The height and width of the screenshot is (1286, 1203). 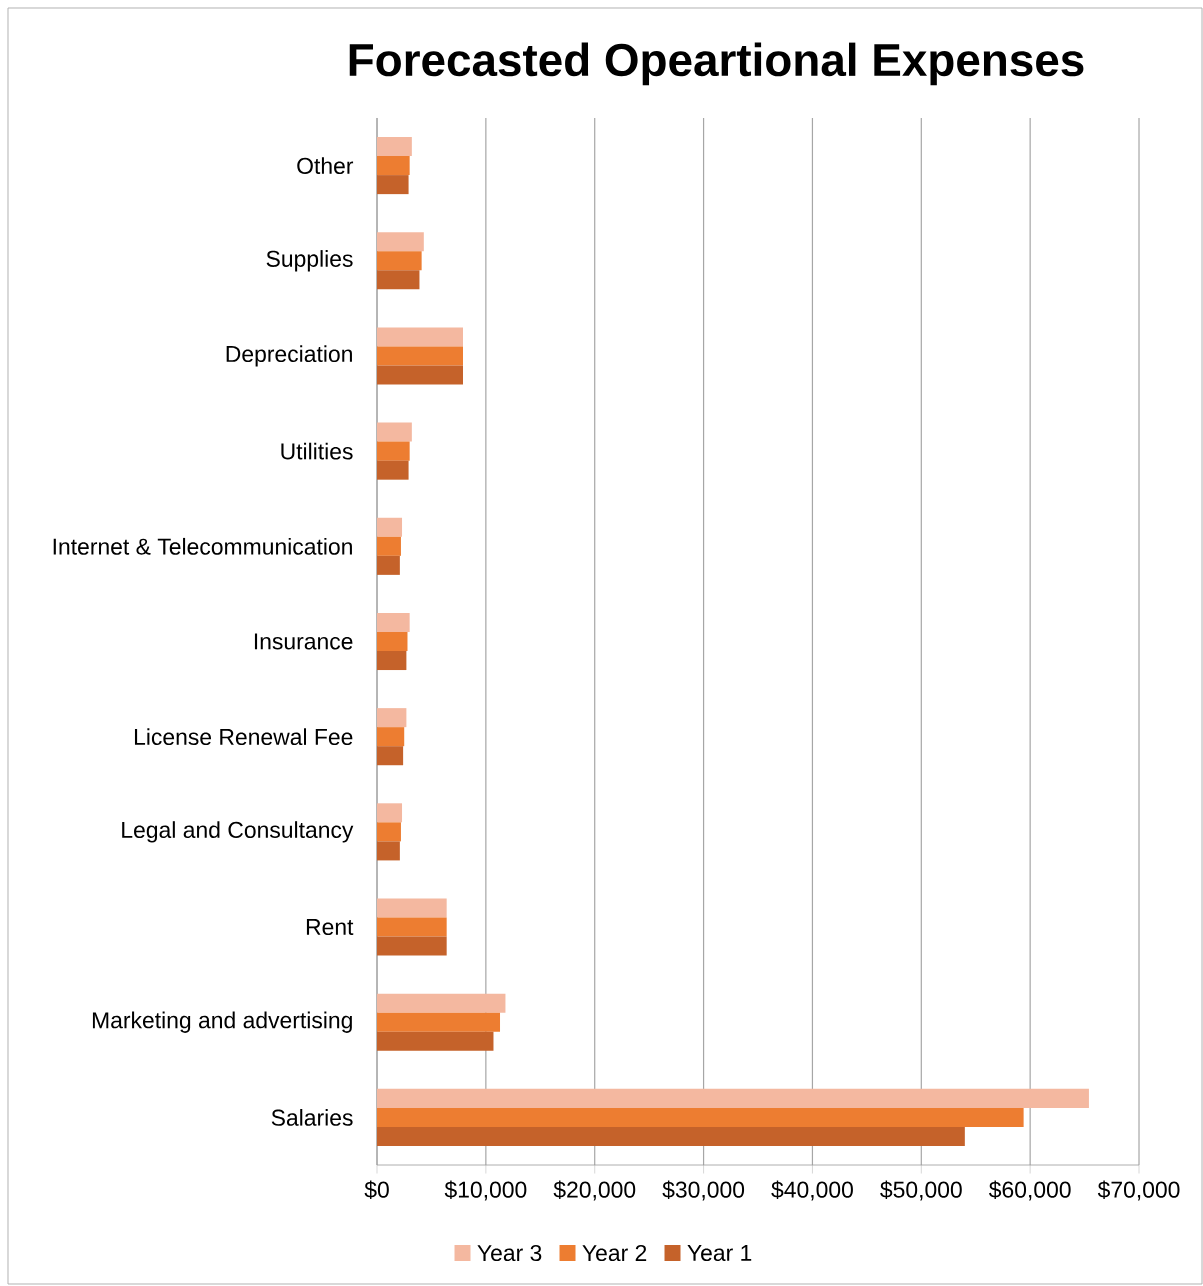 What do you see at coordinates (614, 1253) in the screenshot?
I see `legend-label: Year 2` at bounding box center [614, 1253].